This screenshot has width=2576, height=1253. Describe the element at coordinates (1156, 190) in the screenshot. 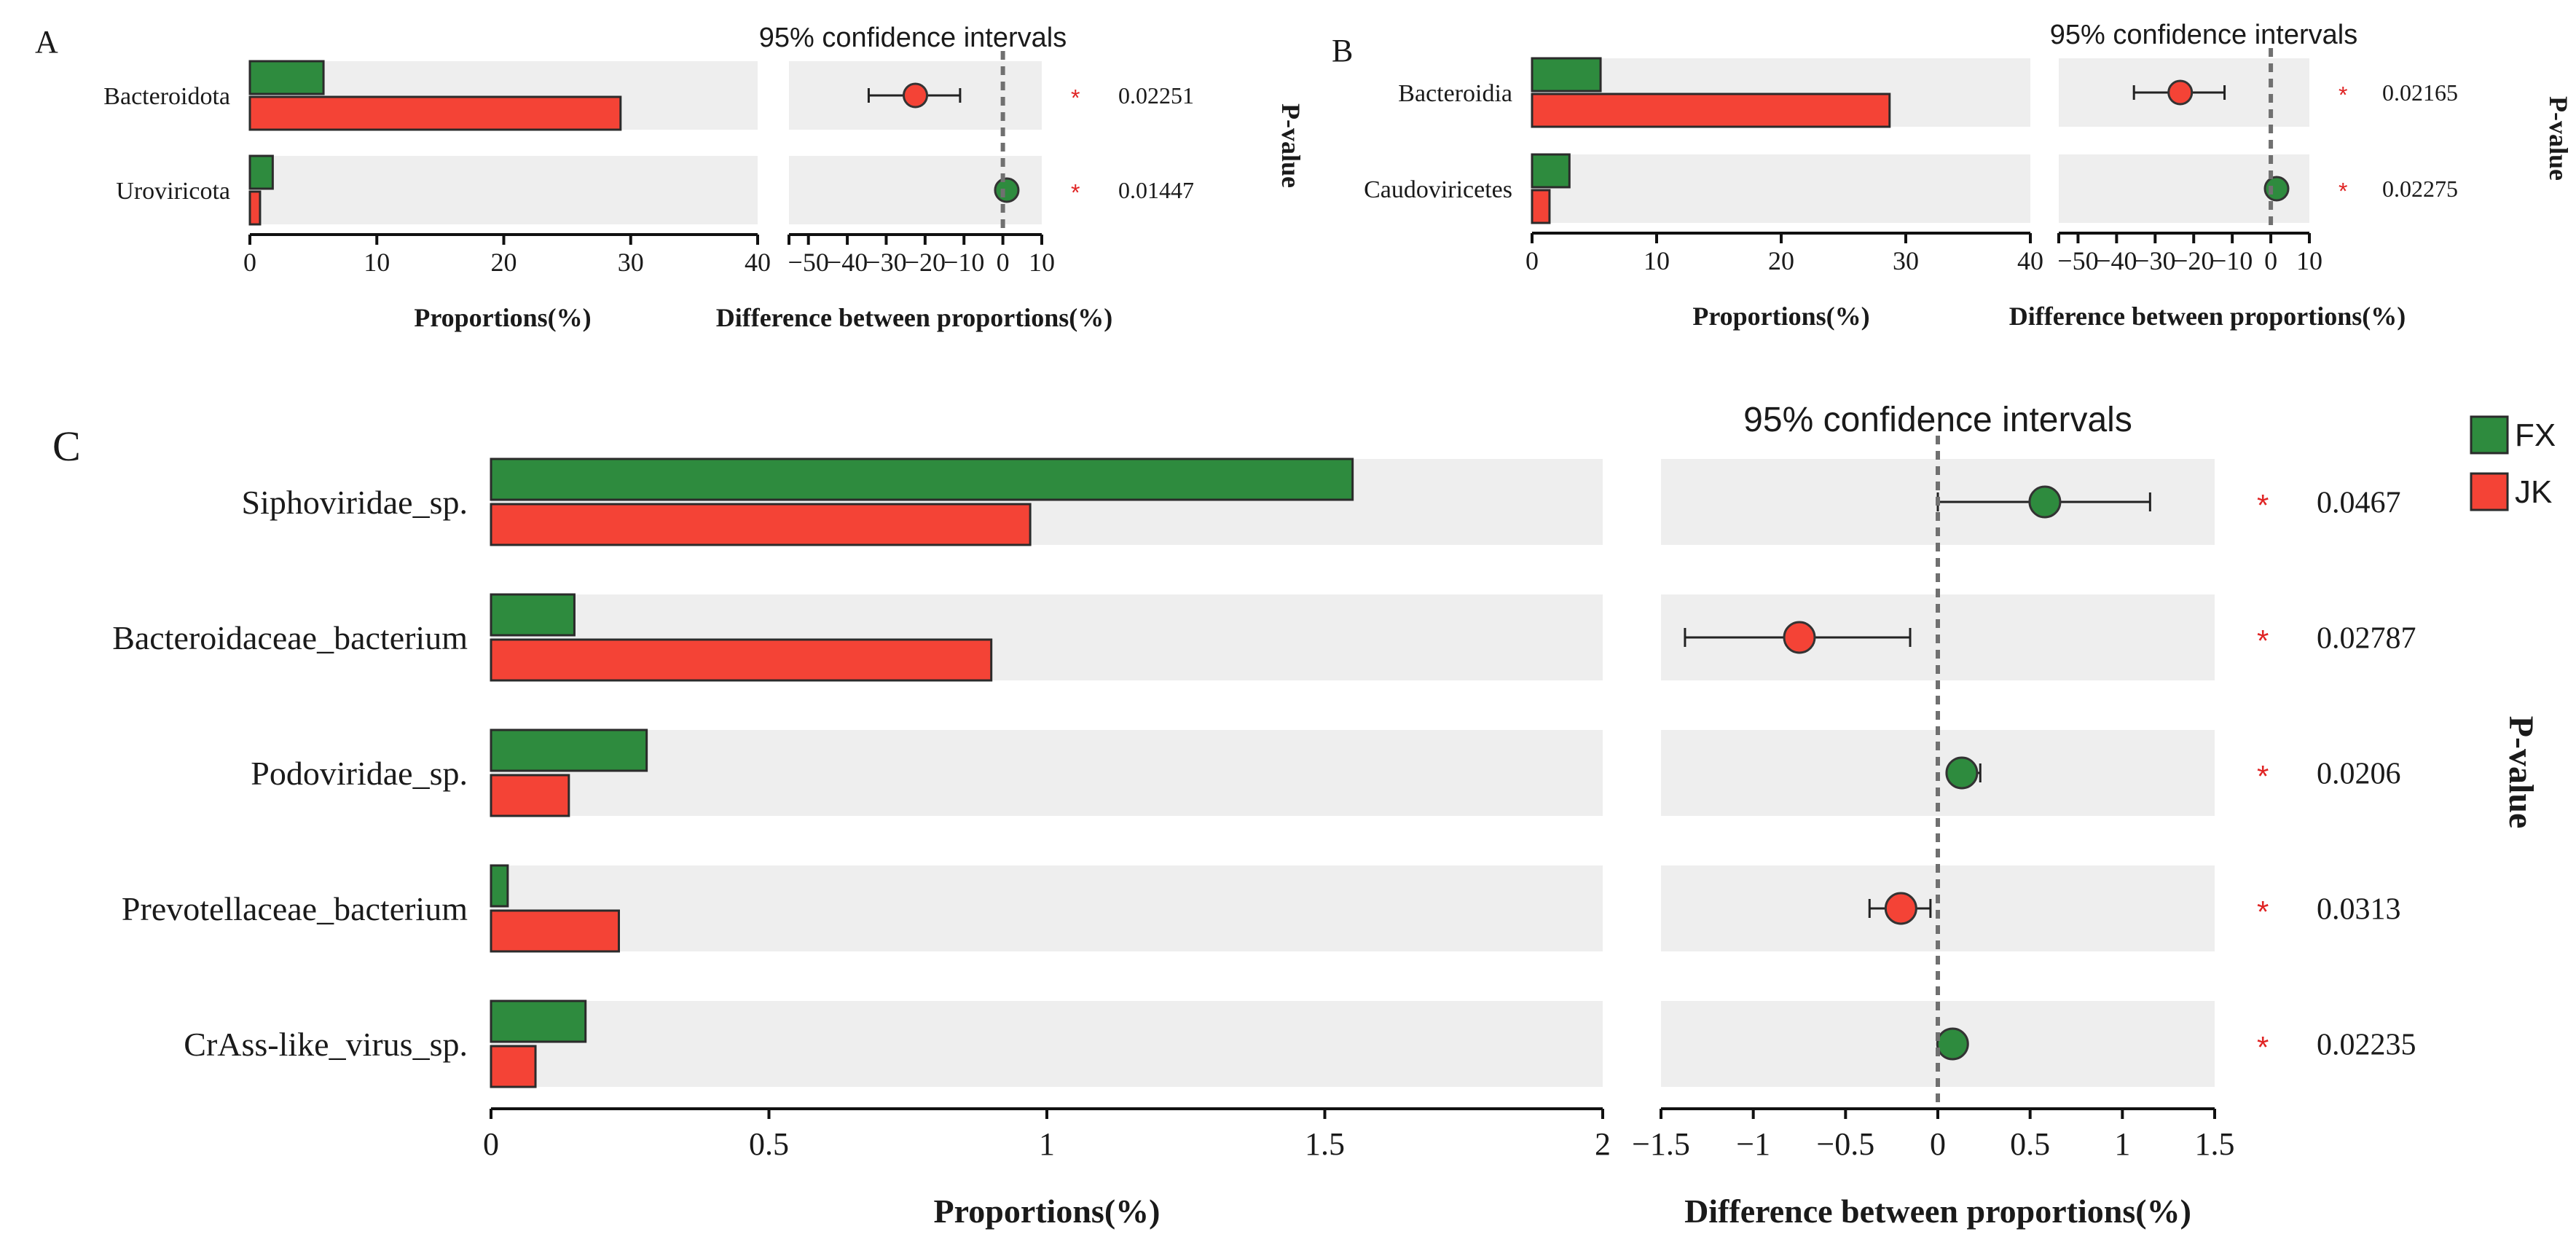

I see `p-value: 0.01447` at that location.